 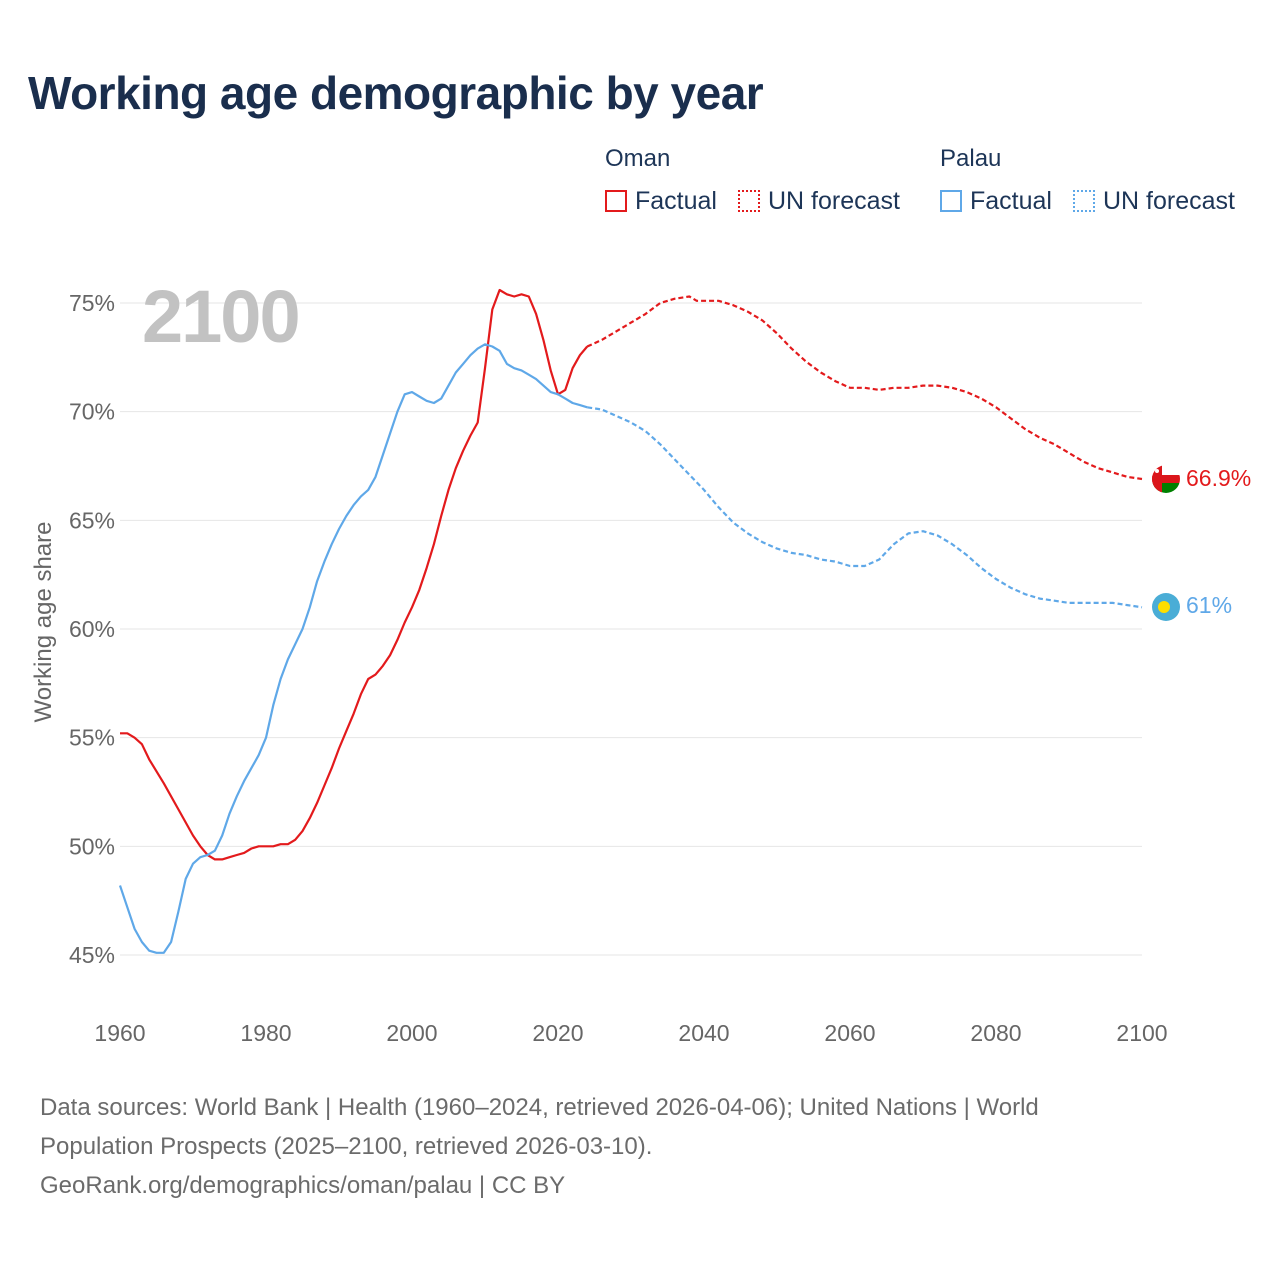 What do you see at coordinates (92, 303) in the screenshot?
I see `y-tick-label: 75%` at bounding box center [92, 303].